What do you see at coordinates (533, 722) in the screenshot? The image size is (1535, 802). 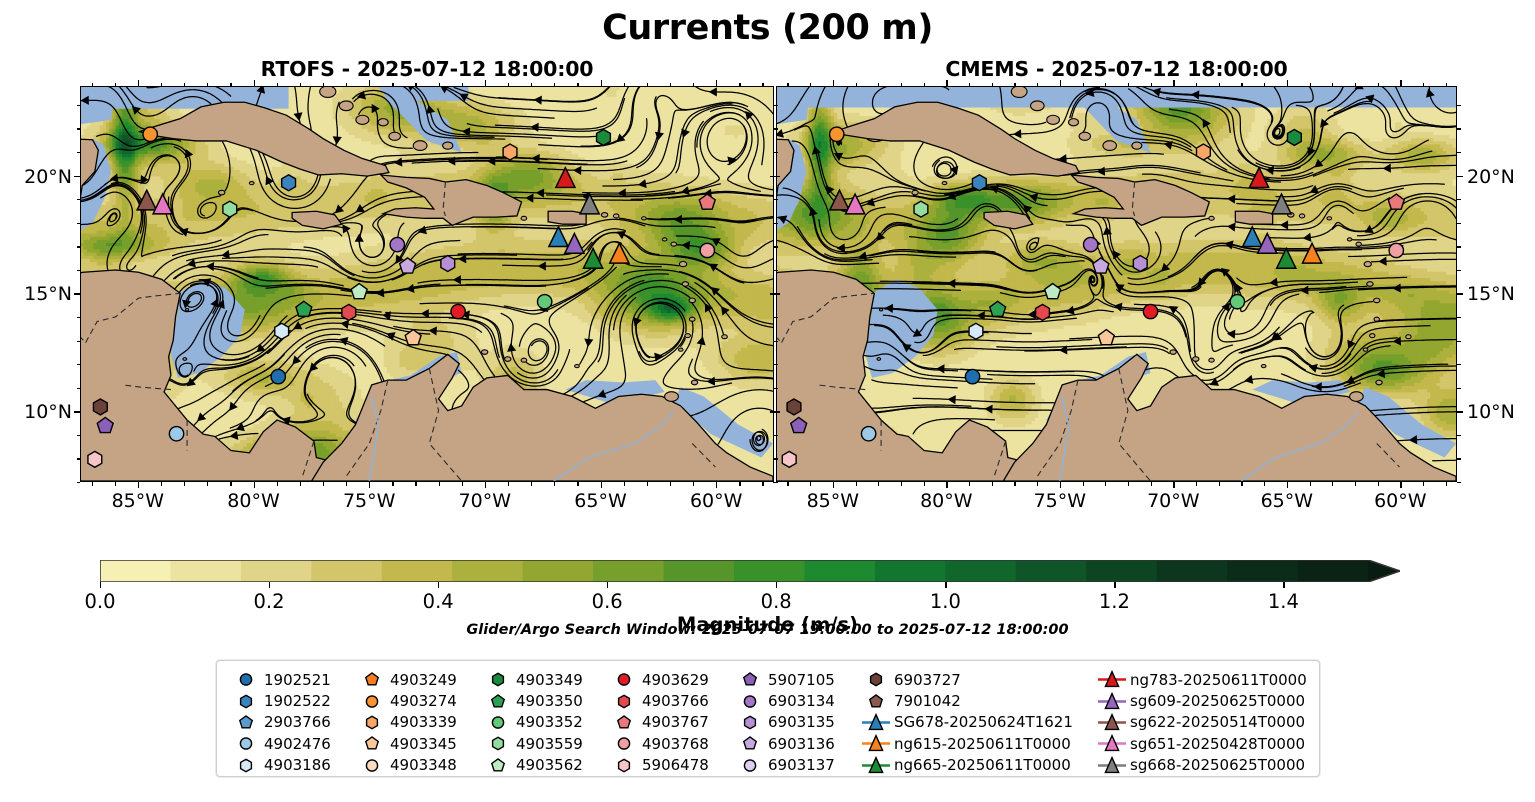 I see `legend-entry: 4903352` at bounding box center [533, 722].